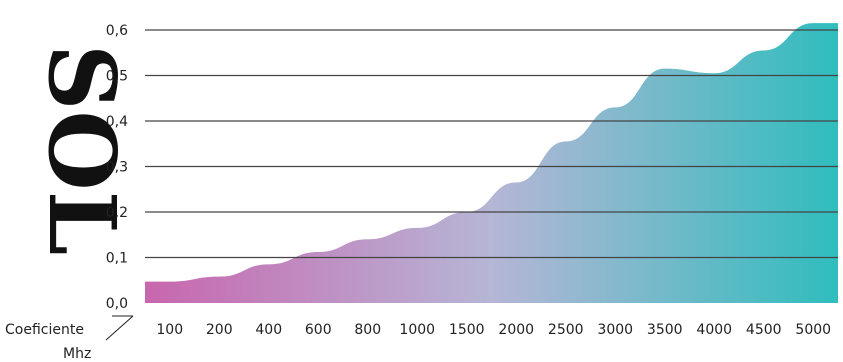 This screenshot has width=843, height=362. Describe the element at coordinates (117, 259) in the screenshot. I see `y-tick-label: 0,1` at that location.